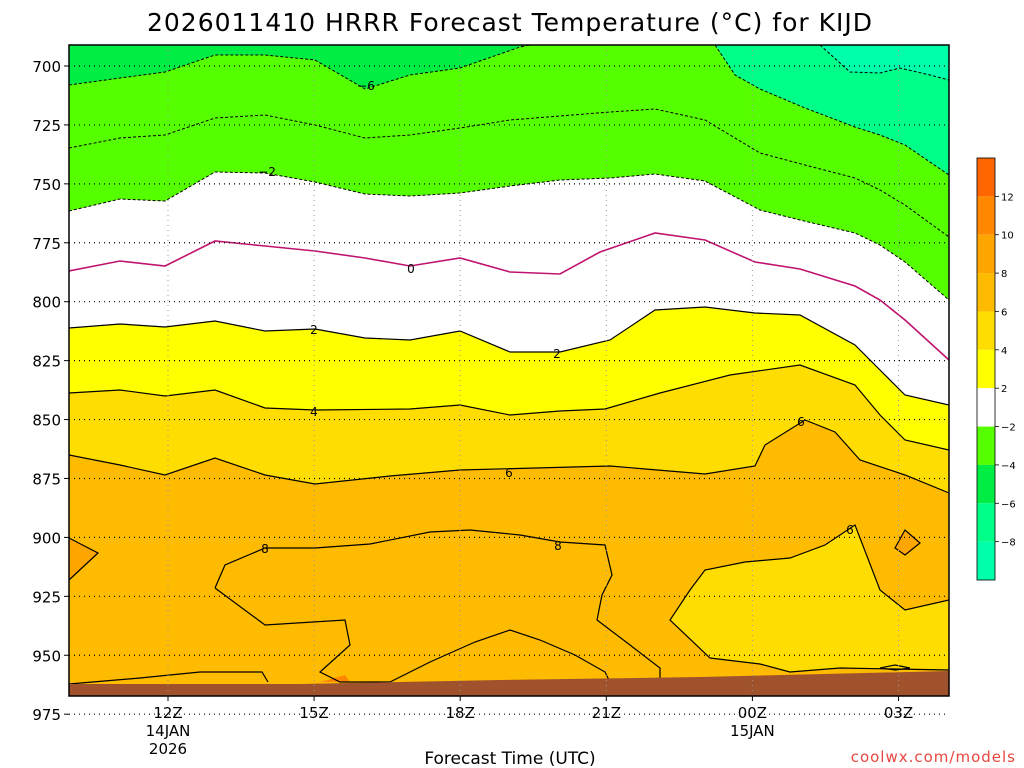  I want to click on contour-minus8, so click(884, 63).